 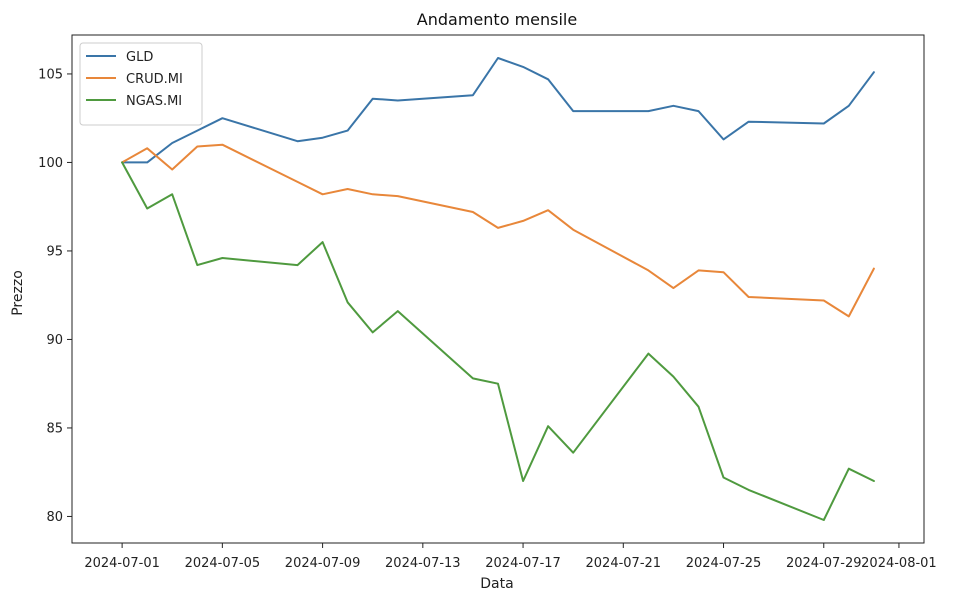 I want to click on y-axis-title: Prezzo, so click(x=18, y=293).